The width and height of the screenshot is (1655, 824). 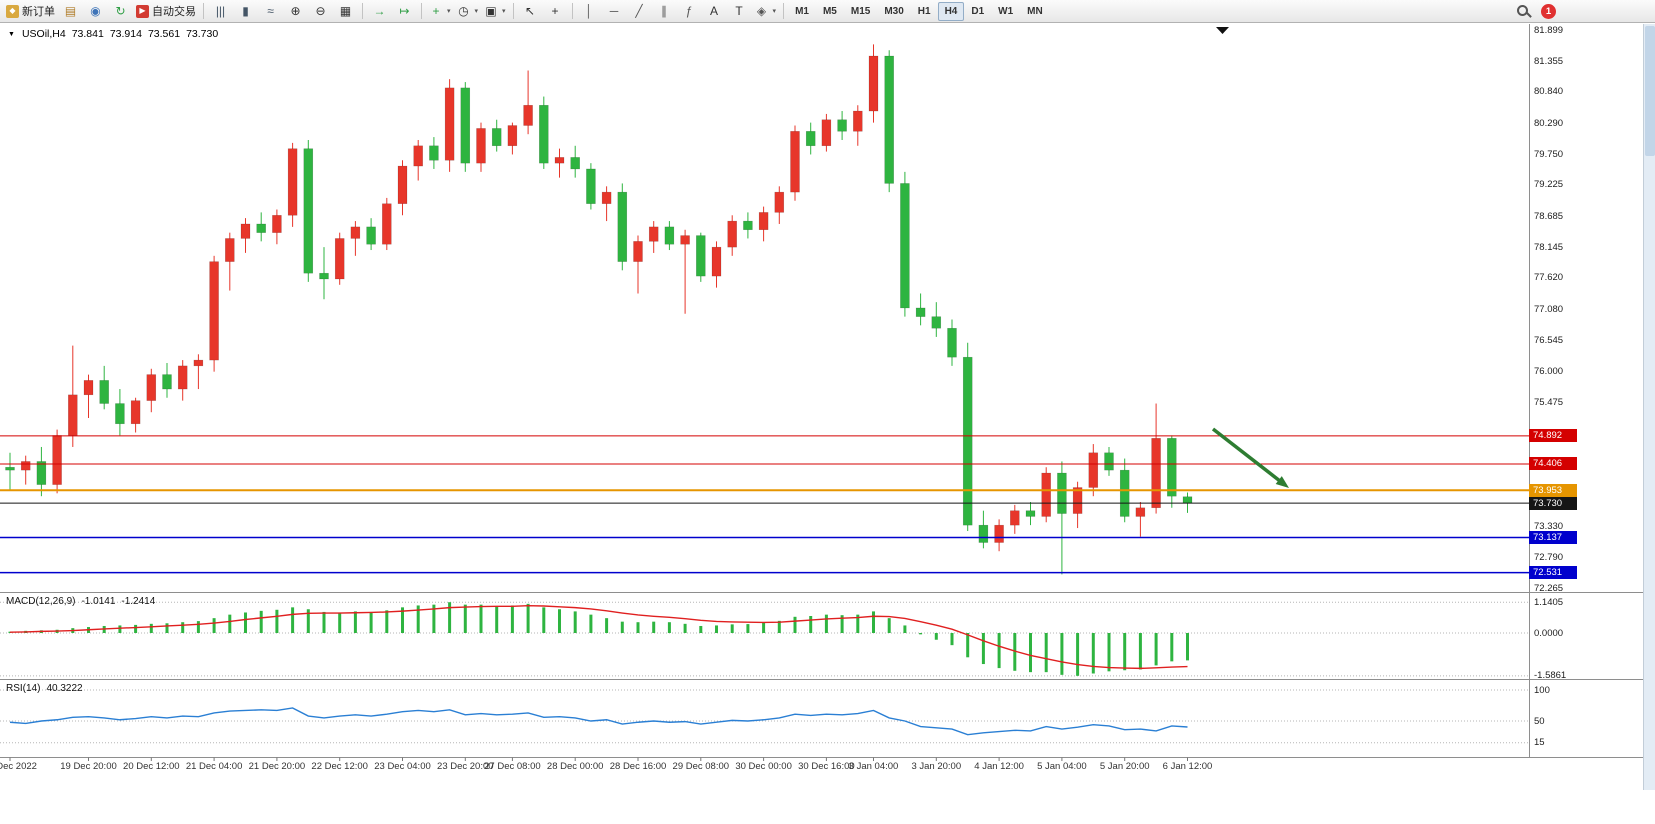 What do you see at coordinates (1248, 456) in the screenshot?
I see `arrow-annotation` at bounding box center [1248, 456].